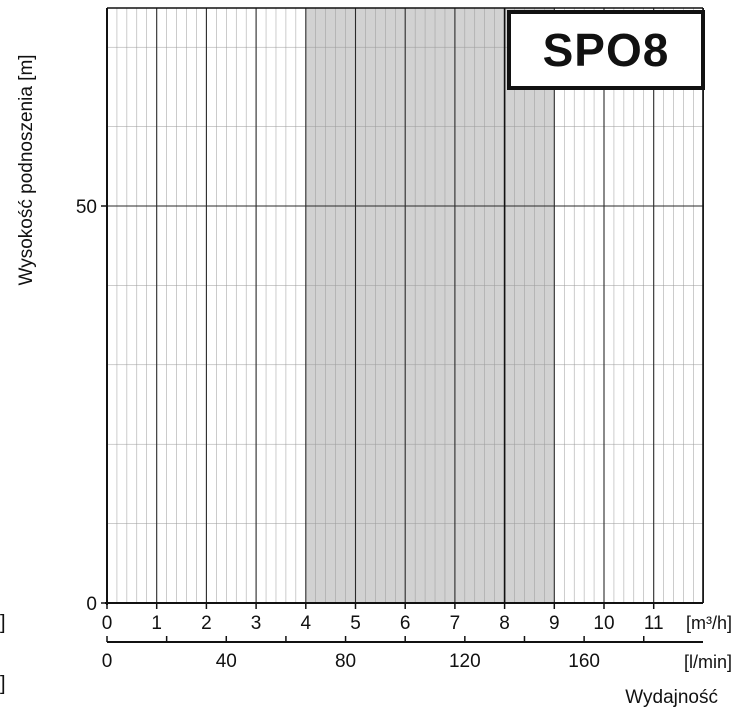  What do you see at coordinates (345, 661) in the screenshot?
I see `x2-tick-label: 80` at bounding box center [345, 661].